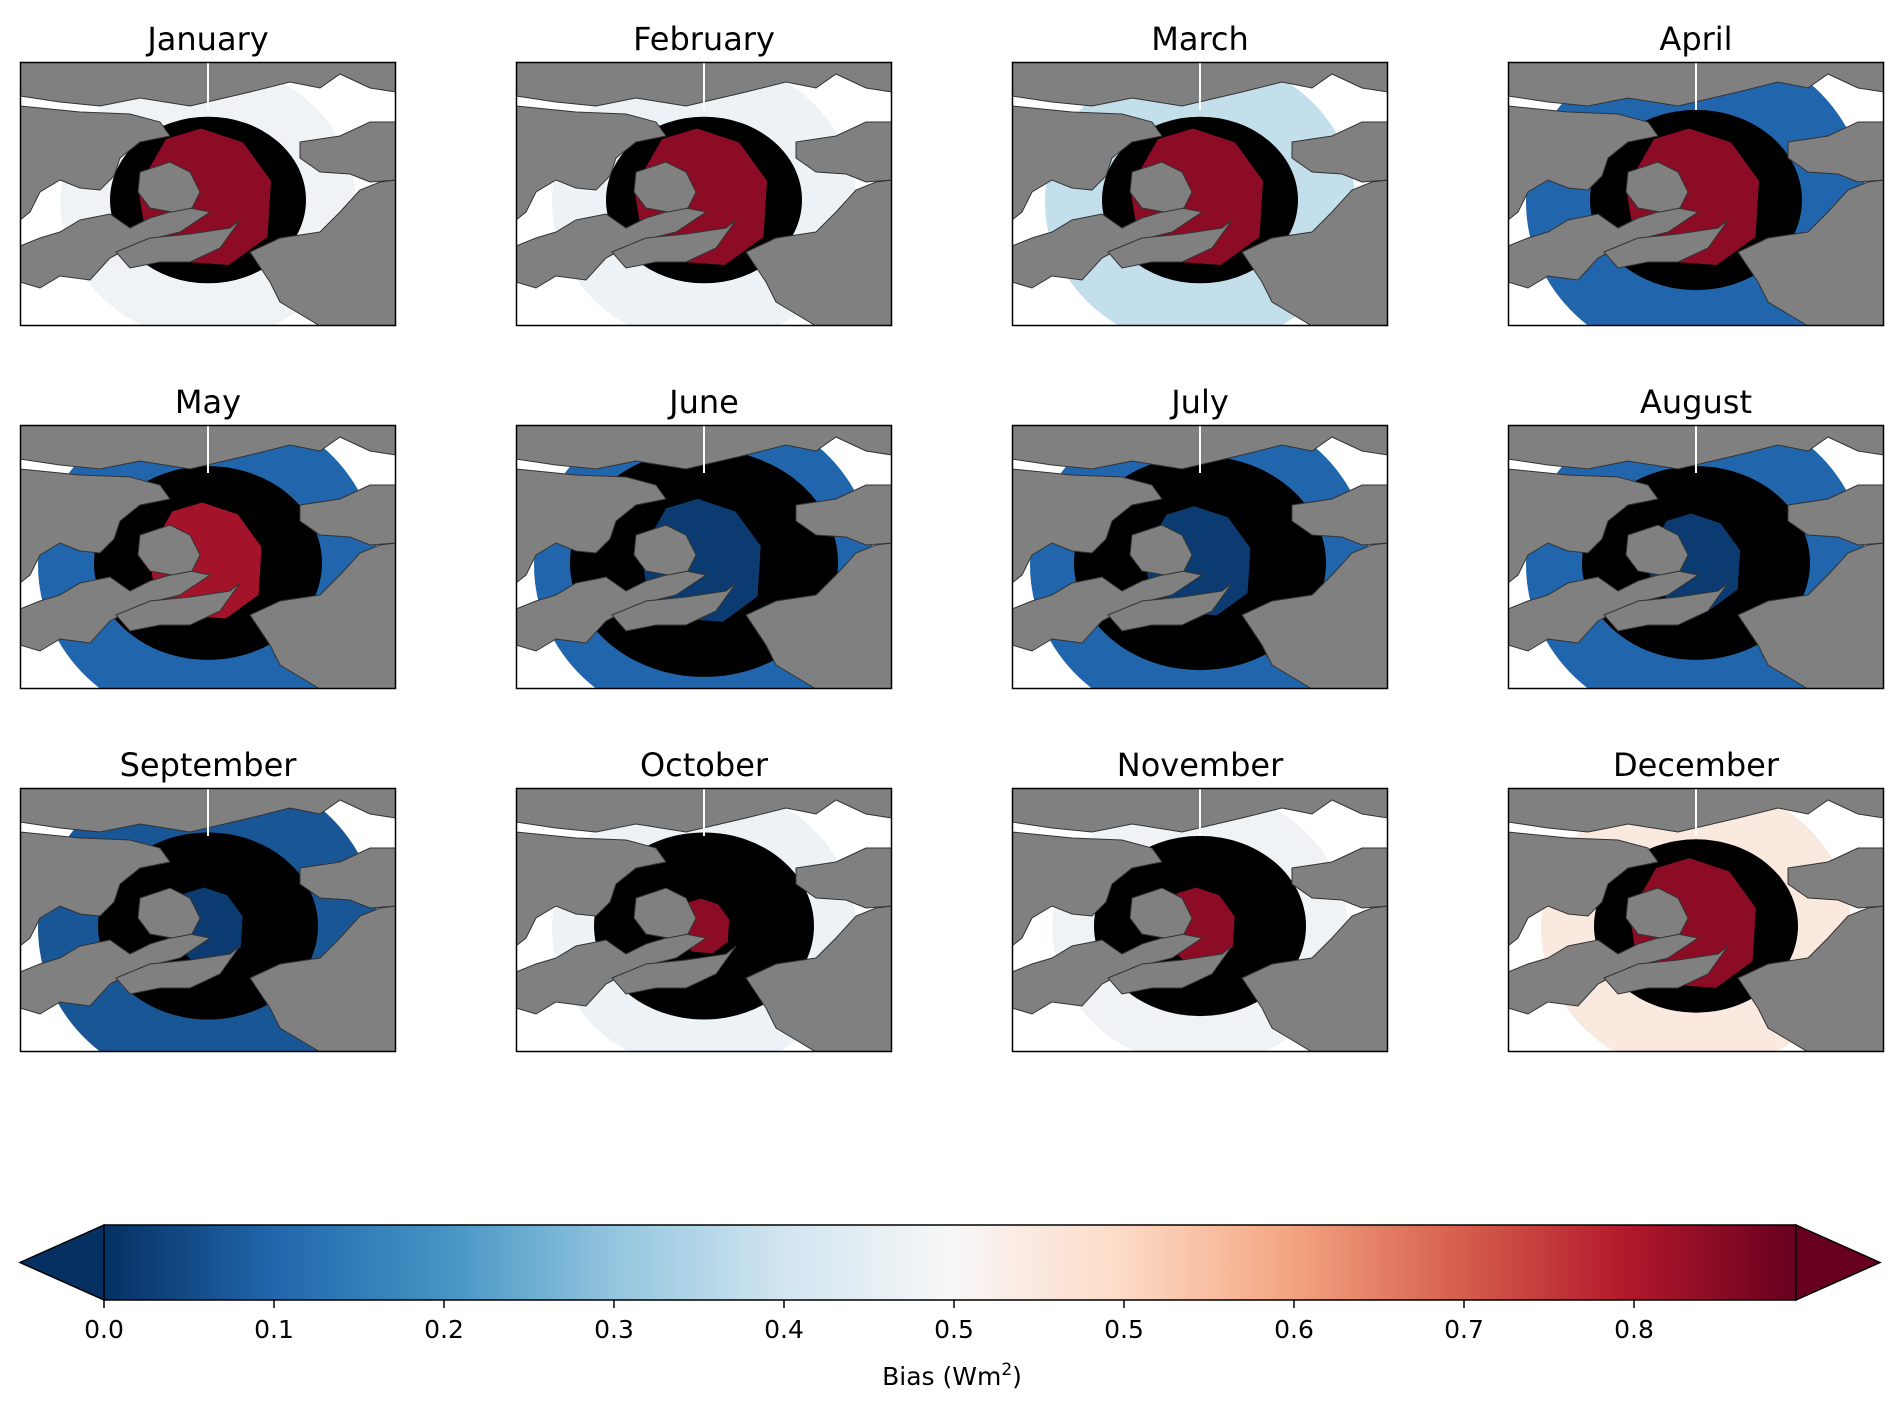 The width and height of the screenshot is (1900, 1410). I want to click on colorbar-tick-label: 0.6, so click(1294, 1329).